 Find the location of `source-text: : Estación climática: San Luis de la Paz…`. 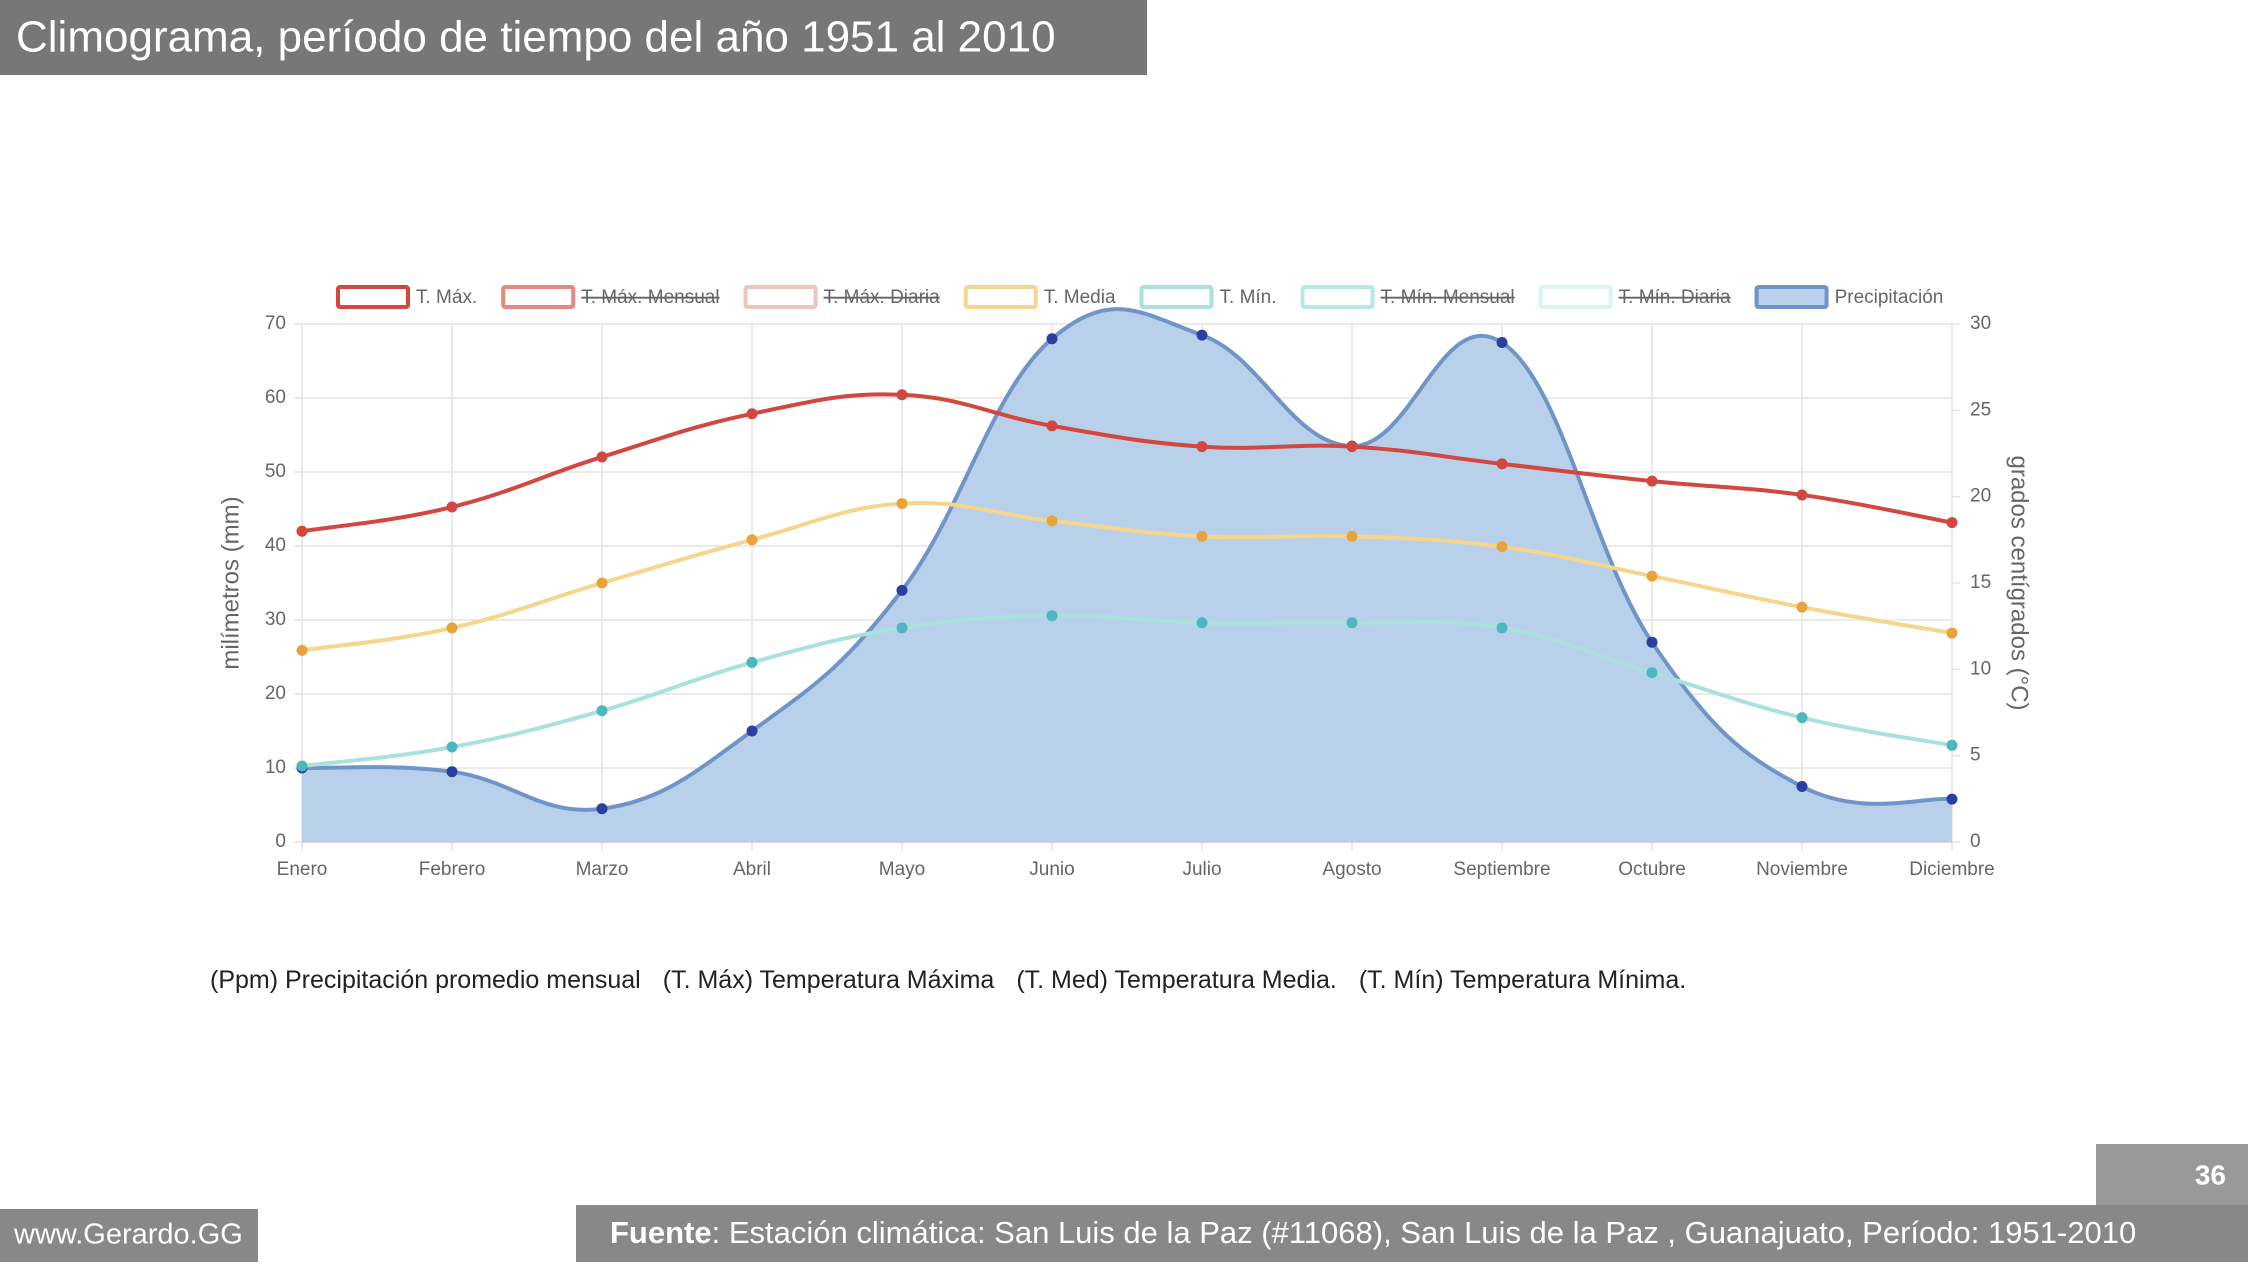

source-text: : Estación climática: San Luis de la Paz… is located at coordinates (1424, 1232).